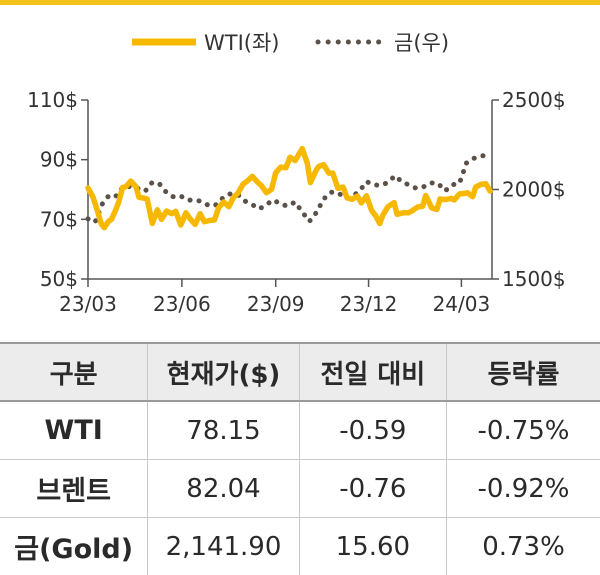 The height and width of the screenshot is (575, 600). I want to click on row-current-price: 78.15, so click(223, 430).